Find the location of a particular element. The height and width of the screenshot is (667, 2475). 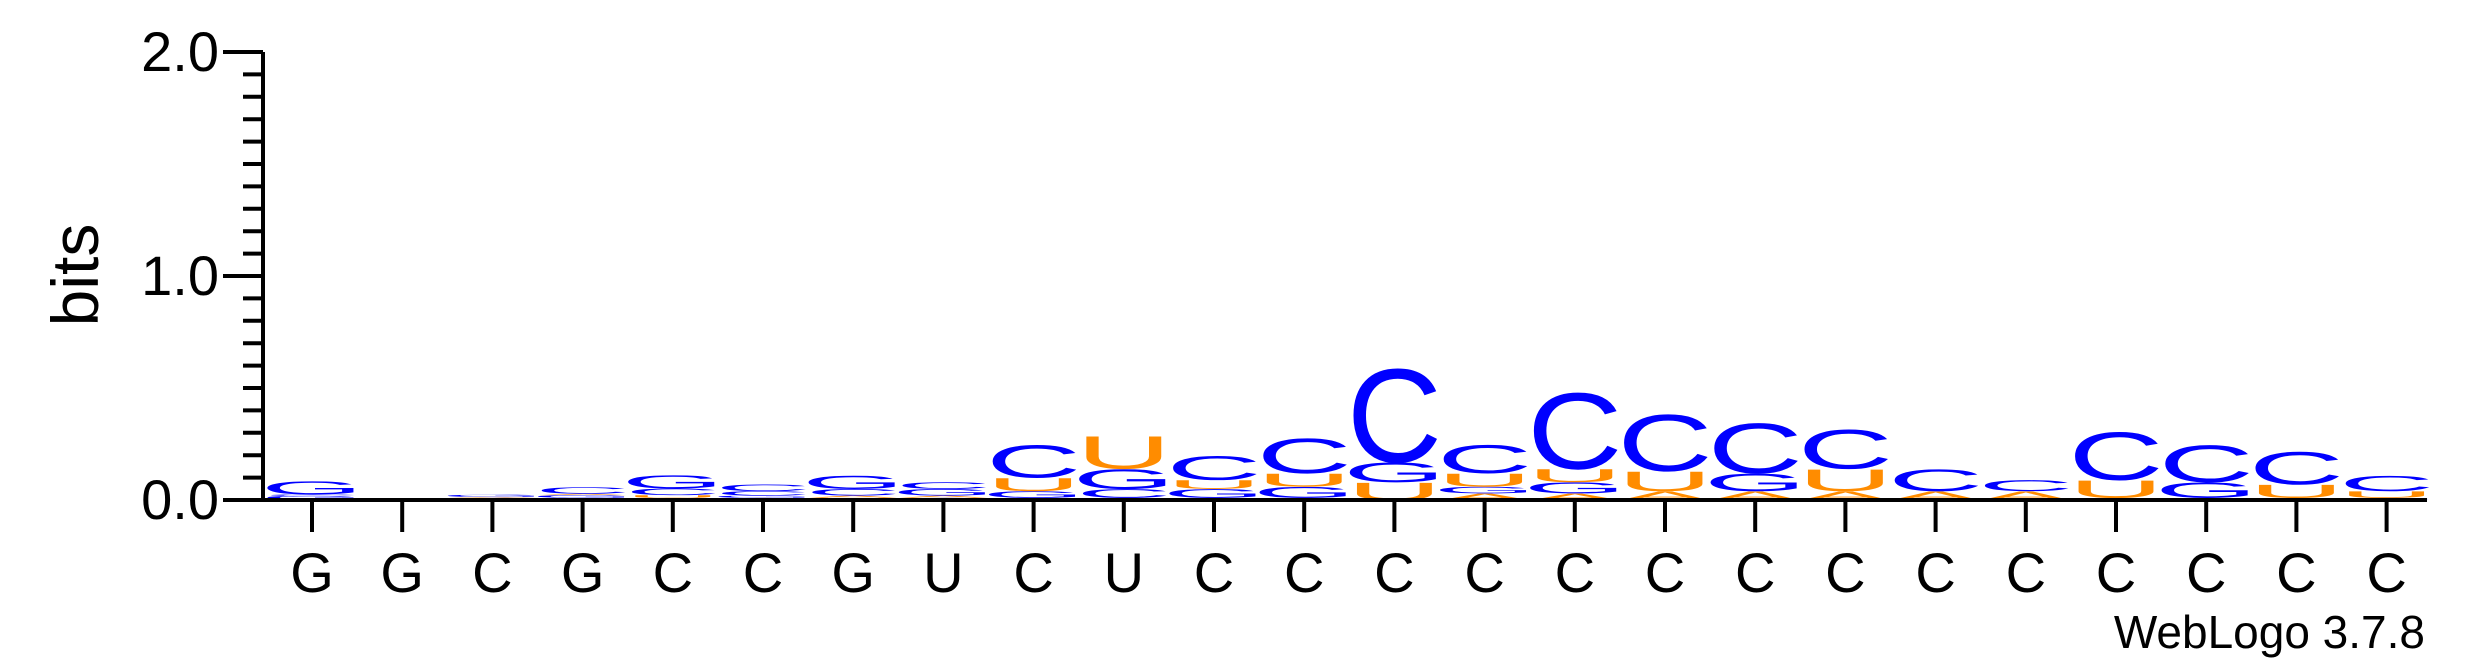

y-ticks: 0.0 1.0 2.0 is located at coordinates (202, 275).